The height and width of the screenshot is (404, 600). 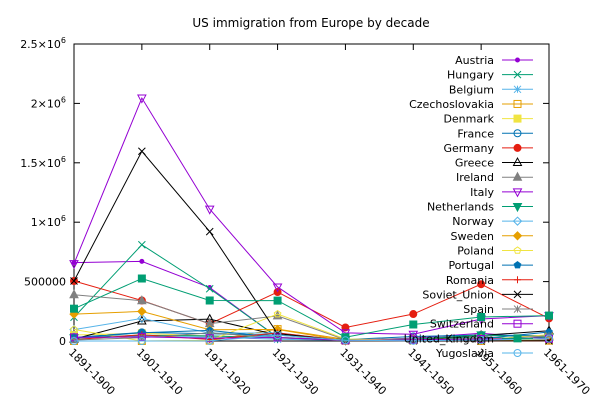 I want to click on legend-label: Italy, so click(x=482, y=192).